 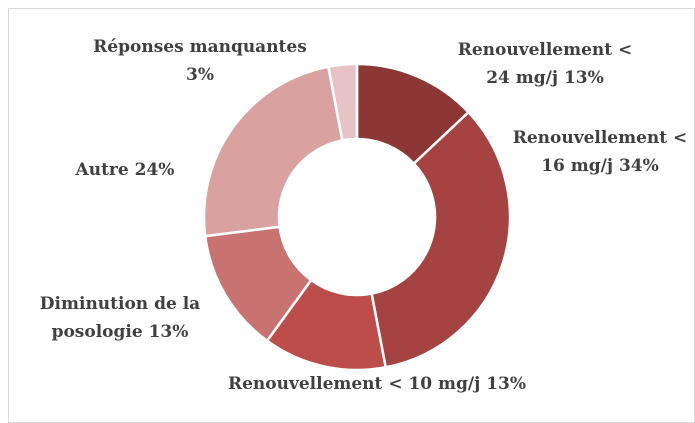 I want to click on value-label: 34%, so click(x=638, y=166).